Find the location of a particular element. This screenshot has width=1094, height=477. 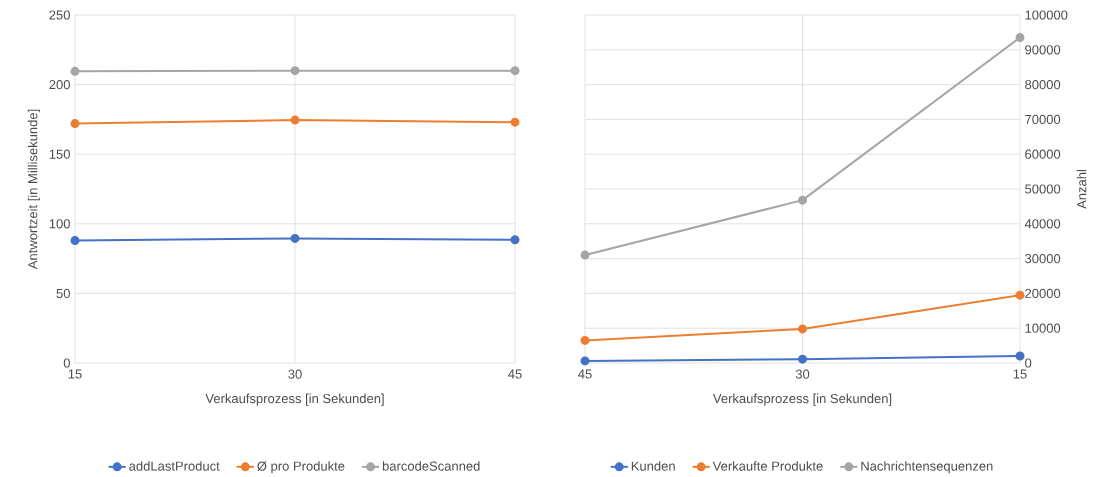

y2-tick-label: 70000 is located at coordinates (1043, 120).